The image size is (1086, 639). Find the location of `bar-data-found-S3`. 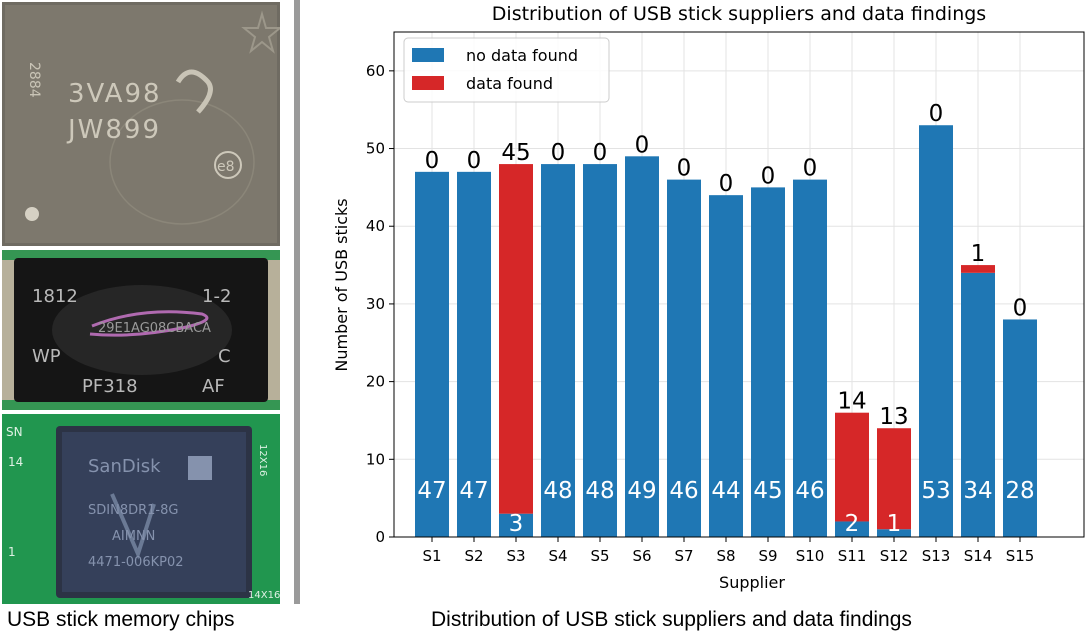

bar-data-found-S3 is located at coordinates (516, 339).